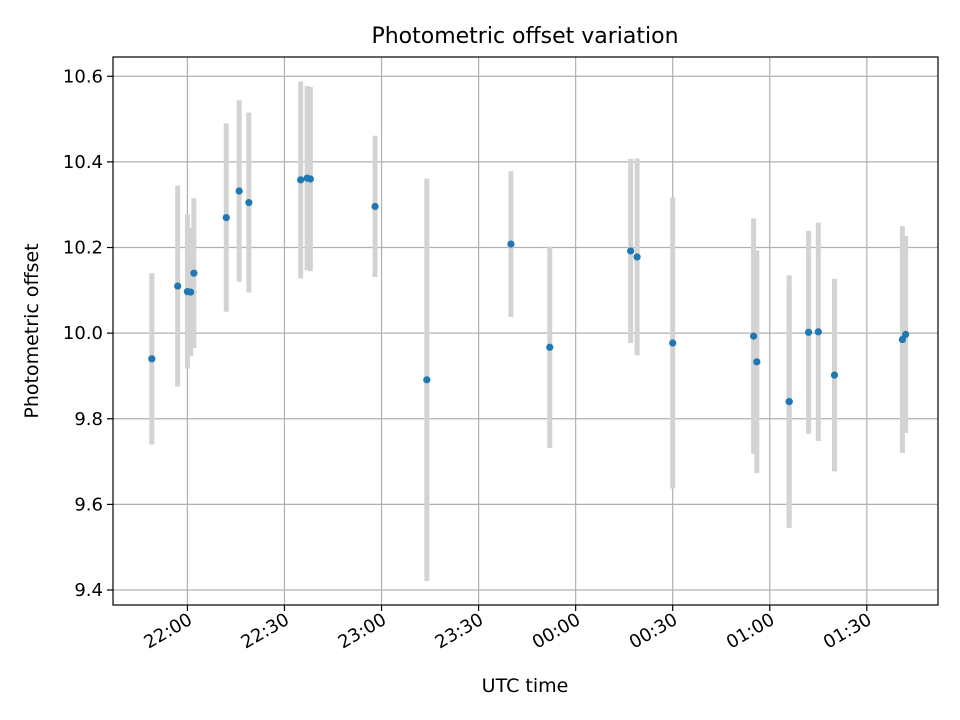 The image size is (960, 720). Describe the element at coordinates (524, 36) in the screenshot. I see `chart-title: Photometric offset variation` at that location.